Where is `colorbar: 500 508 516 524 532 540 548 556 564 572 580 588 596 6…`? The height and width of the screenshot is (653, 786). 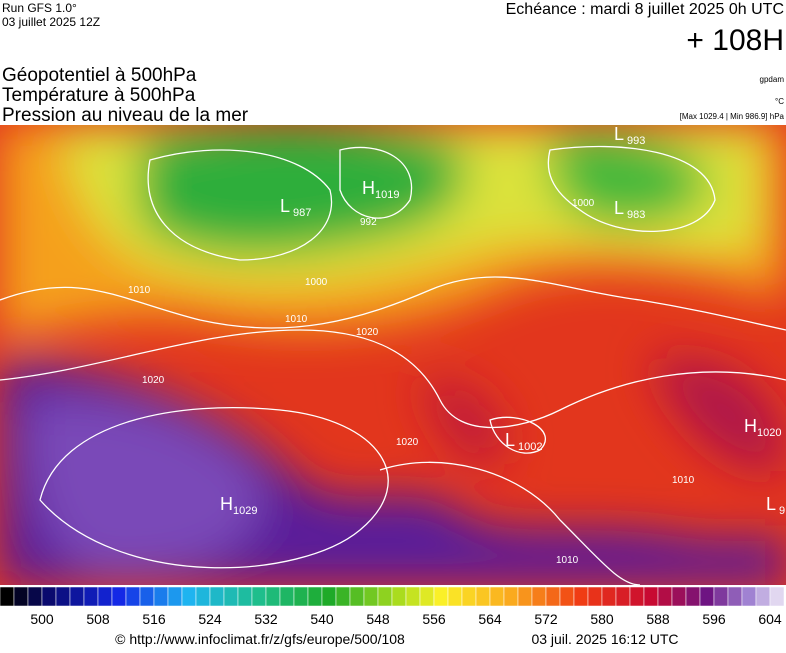
colorbar: 500 508 516 524 532 540 548 556 564 572 580 588 596 6… is located at coordinates (392, 606).